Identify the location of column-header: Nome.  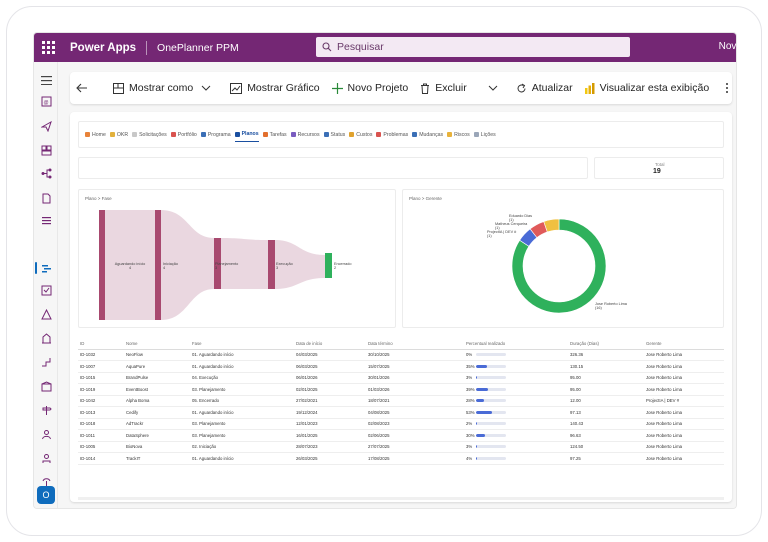
(132, 343).